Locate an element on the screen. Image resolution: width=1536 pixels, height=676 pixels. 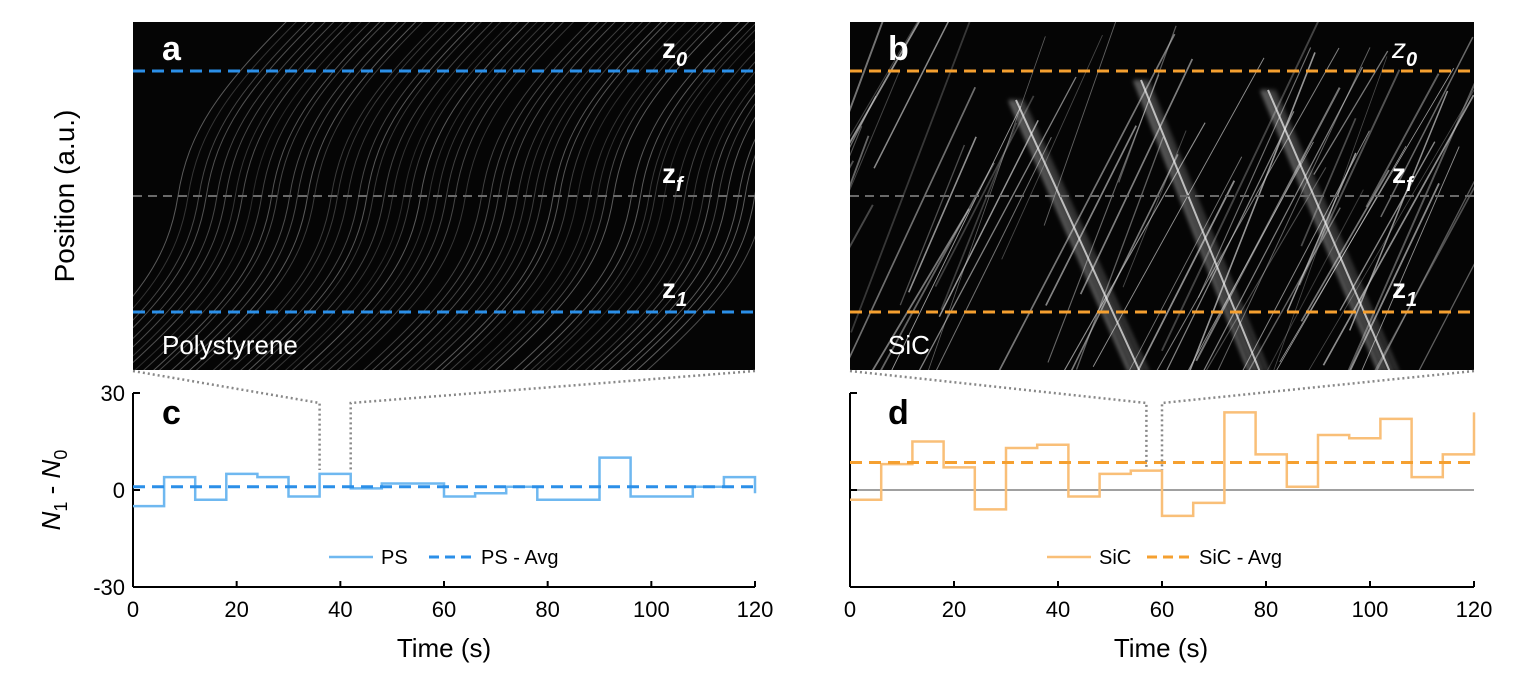
panel-letter-c: c is located at coordinates (171, 413).